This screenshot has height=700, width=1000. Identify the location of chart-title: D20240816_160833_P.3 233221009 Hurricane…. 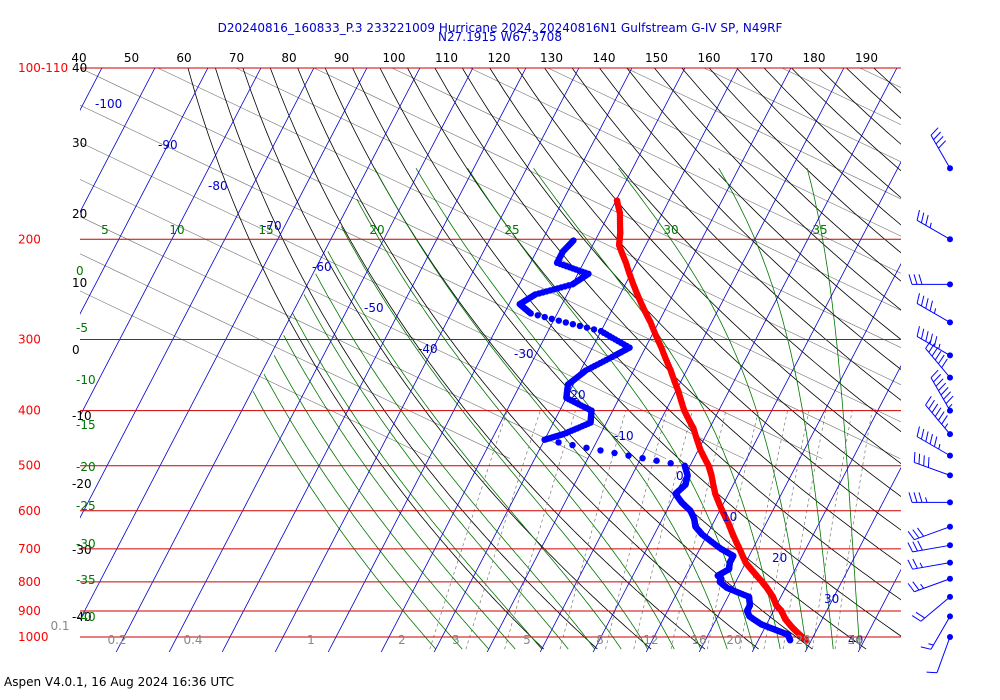
(500, 28).